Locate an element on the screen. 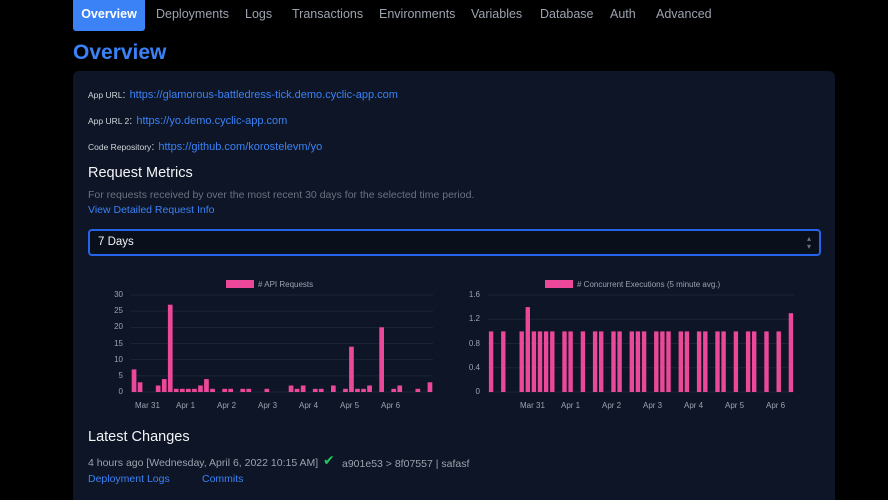  repo-label: Code Repository is located at coordinates (120, 147).